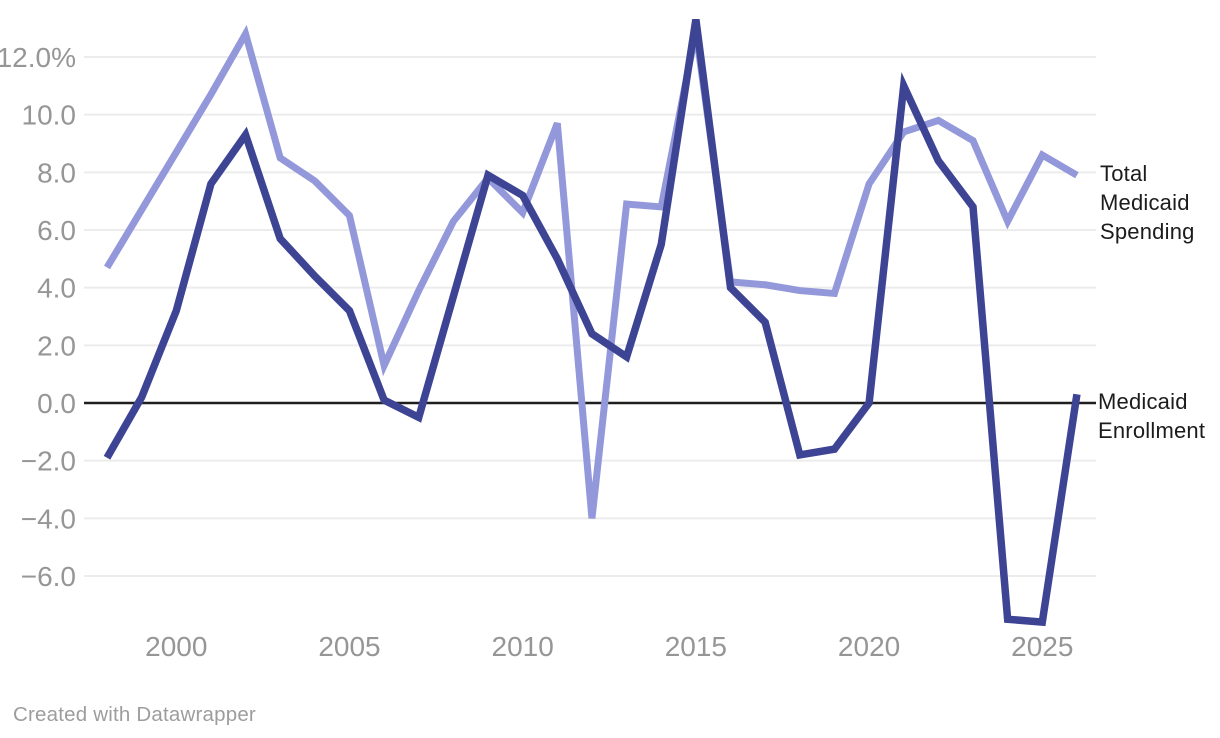 The image size is (1220, 738). Describe the element at coordinates (56, 403) in the screenshot. I see `y-axis-tick-label: 0.0` at that location.